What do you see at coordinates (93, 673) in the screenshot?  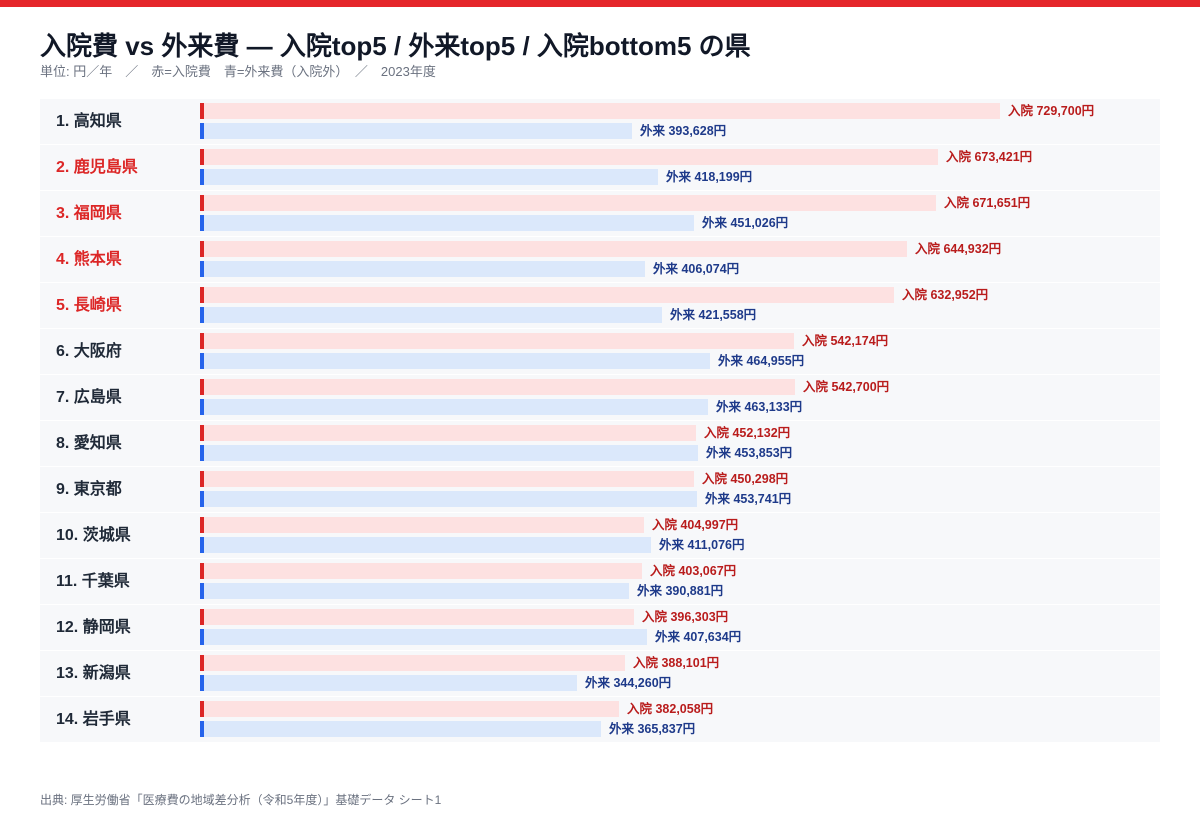 I see `category-label: 13. 新潟県` at bounding box center [93, 673].